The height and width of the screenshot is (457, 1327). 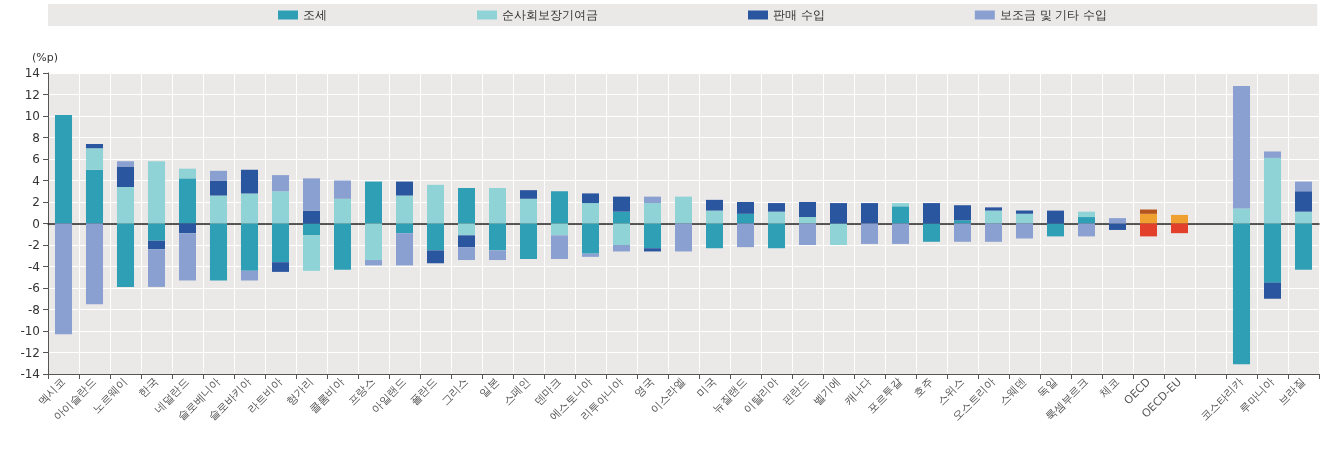 I want to click on legend-label: 조세, so click(x=315, y=15).